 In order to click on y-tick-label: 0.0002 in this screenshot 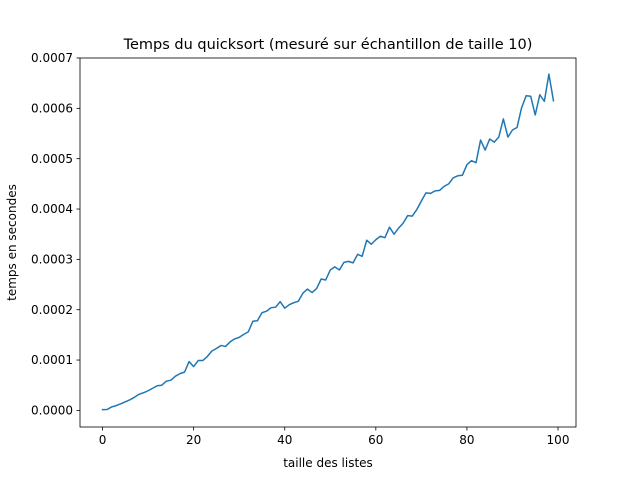, I will do `click(52, 310)`.